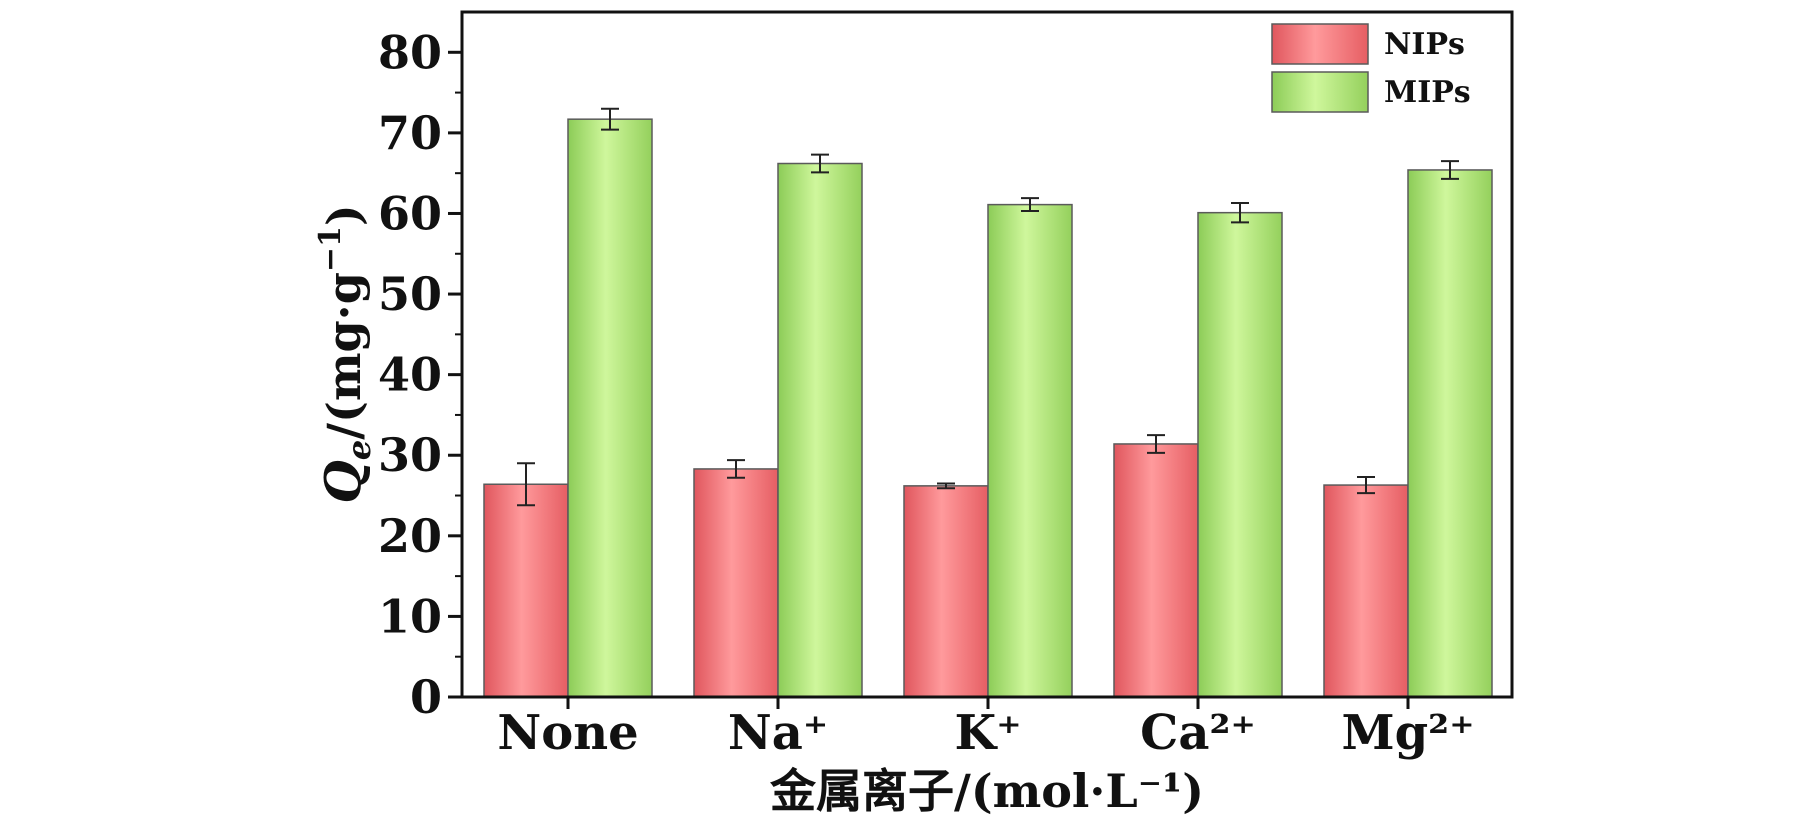 The height and width of the screenshot is (827, 1819). I want to click on legend-label-nips: NIPs, so click(1424, 44).